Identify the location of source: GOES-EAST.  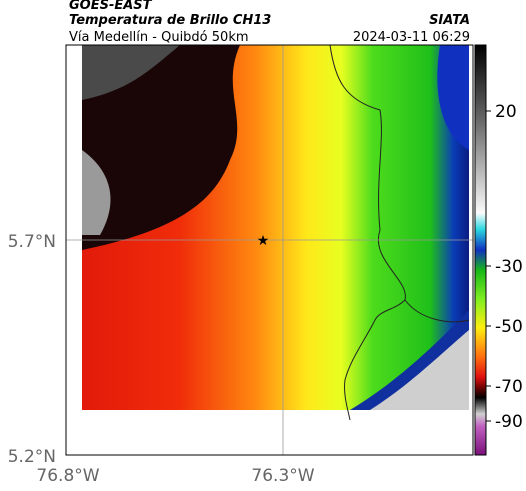
(111, 6).